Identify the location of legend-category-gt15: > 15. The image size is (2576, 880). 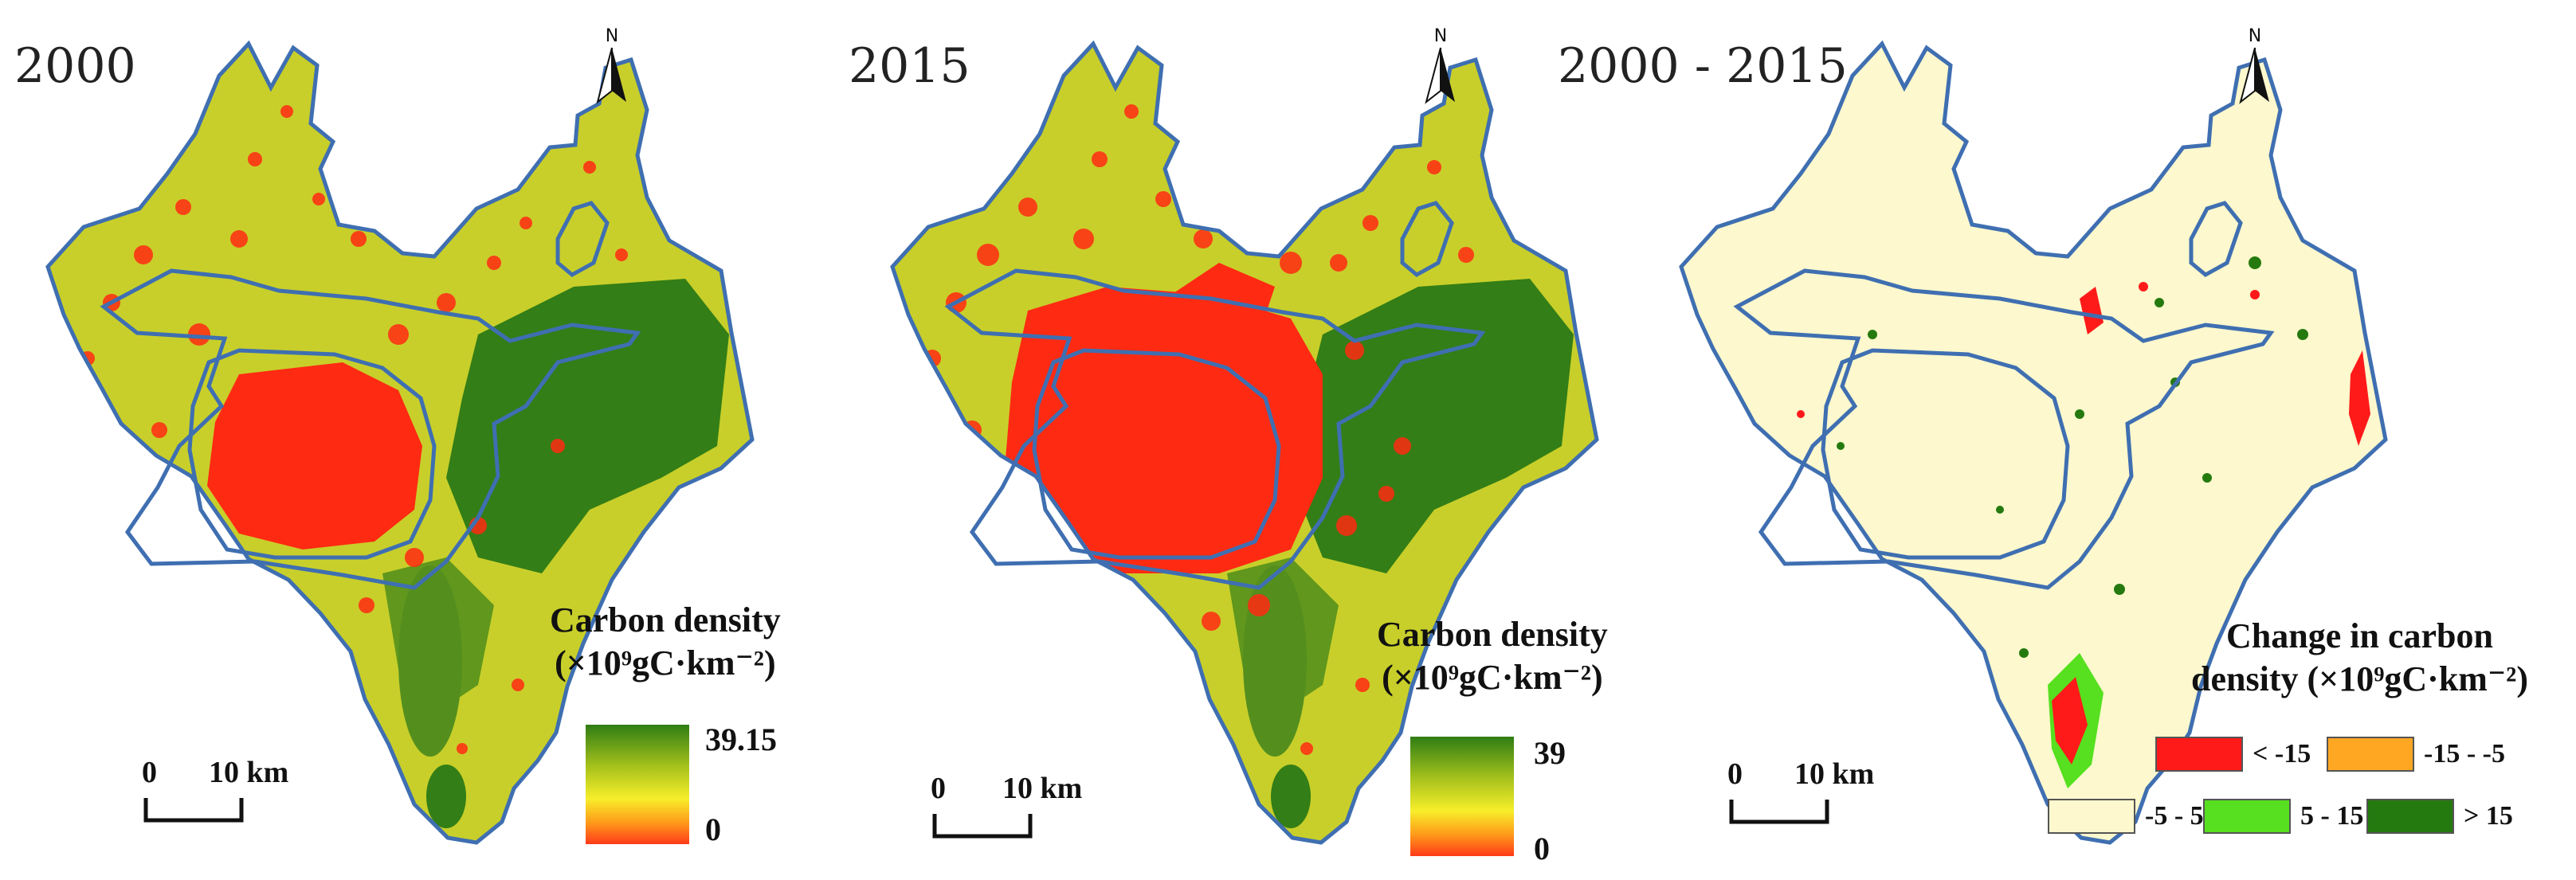
(2439, 816).